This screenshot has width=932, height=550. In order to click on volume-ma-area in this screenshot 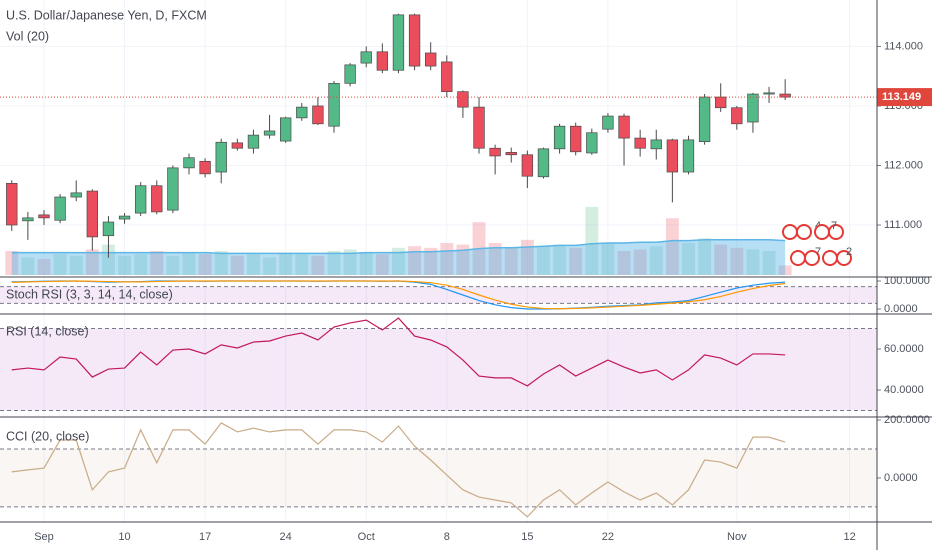, I will do `click(398, 257)`.